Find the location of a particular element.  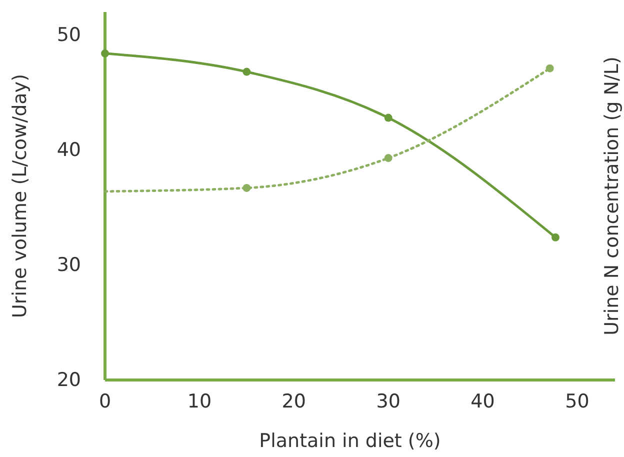

x-tick-label: 40 is located at coordinates (482, 401).